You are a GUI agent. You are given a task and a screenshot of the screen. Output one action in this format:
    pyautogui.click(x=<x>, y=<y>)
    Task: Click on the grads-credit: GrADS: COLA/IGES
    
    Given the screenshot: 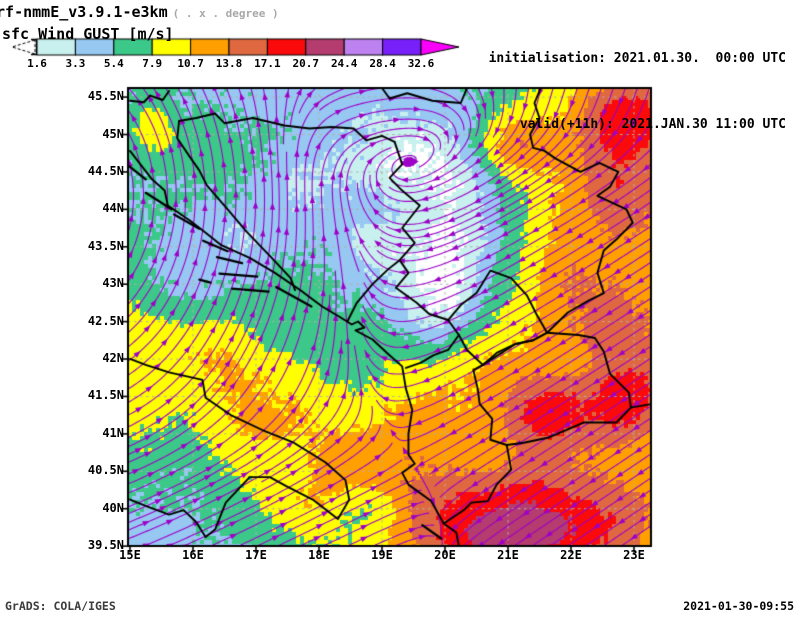 What is the action you would take?
    pyautogui.click(x=60, y=606)
    